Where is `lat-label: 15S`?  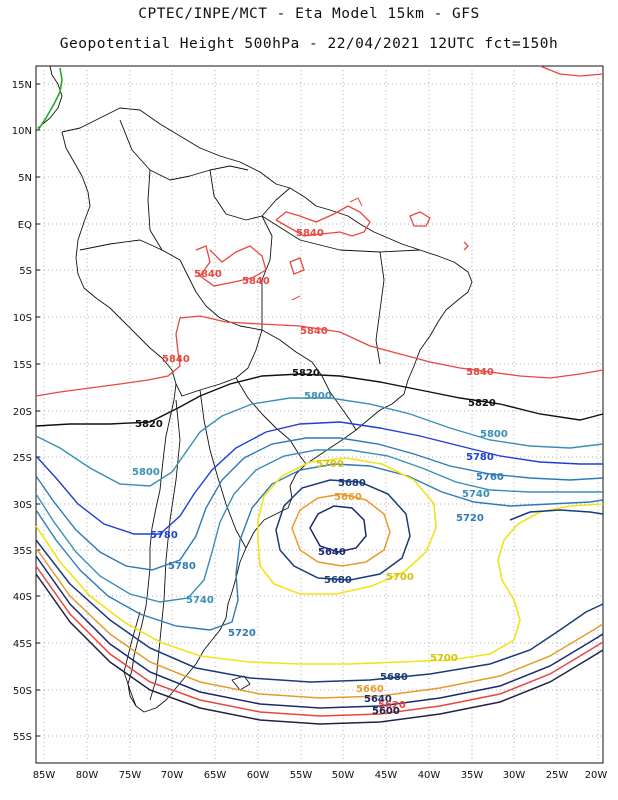 lat-label: 15S is located at coordinates (22, 365).